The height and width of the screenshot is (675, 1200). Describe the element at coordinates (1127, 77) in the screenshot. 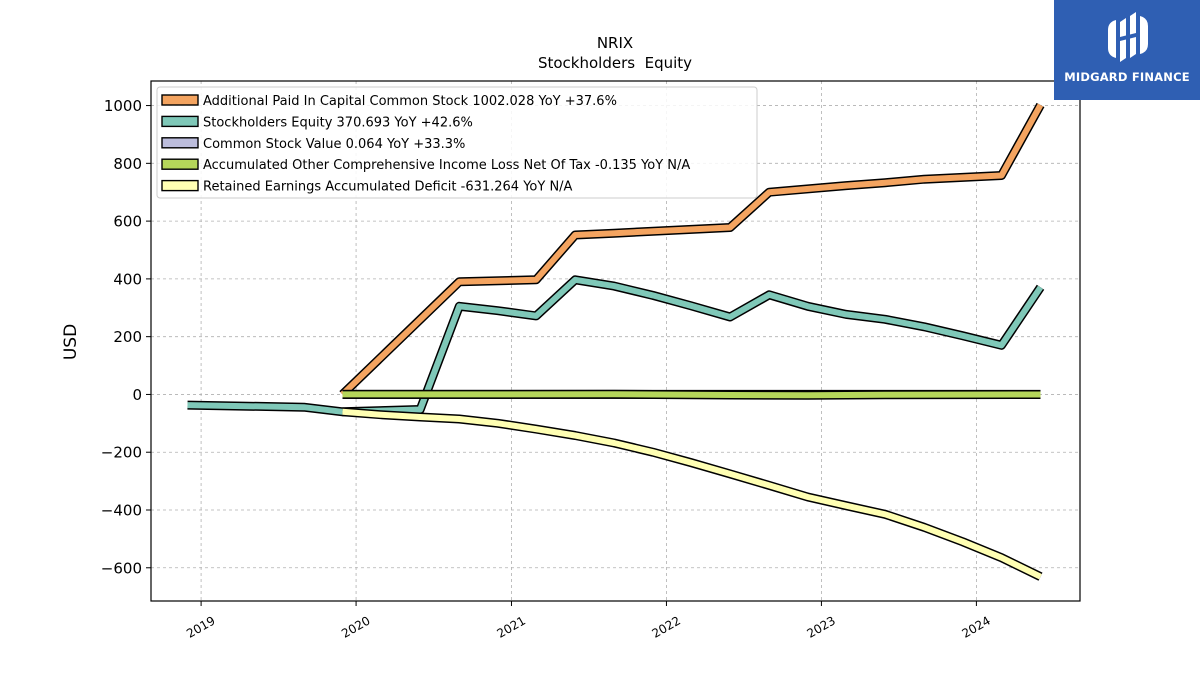

I see `logo-text: MIDGARD FINANCE` at that location.